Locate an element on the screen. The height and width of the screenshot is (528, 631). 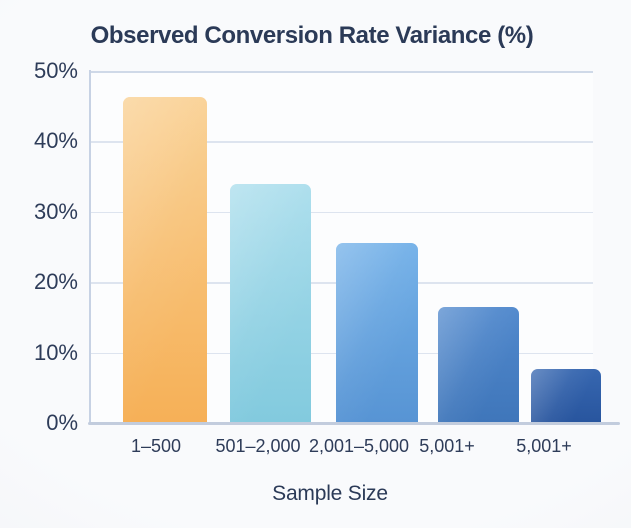
x-tick-label: 1–500 is located at coordinates (156, 446).